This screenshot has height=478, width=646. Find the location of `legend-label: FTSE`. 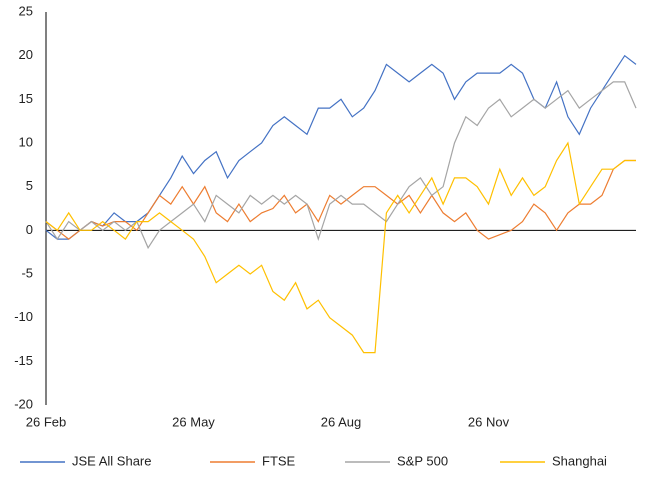

legend-label: FTSE is located at coordinates (279, 460).